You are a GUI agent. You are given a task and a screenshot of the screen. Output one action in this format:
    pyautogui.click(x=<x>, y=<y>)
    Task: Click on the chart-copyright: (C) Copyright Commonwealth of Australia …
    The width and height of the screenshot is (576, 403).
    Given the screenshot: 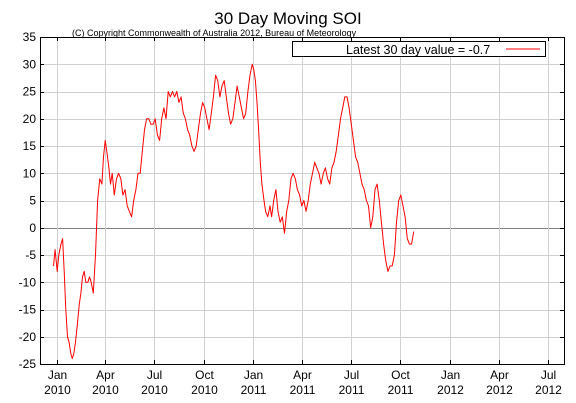 What is the action you would take?
    pyautogui.click(x=214, y=33)
    